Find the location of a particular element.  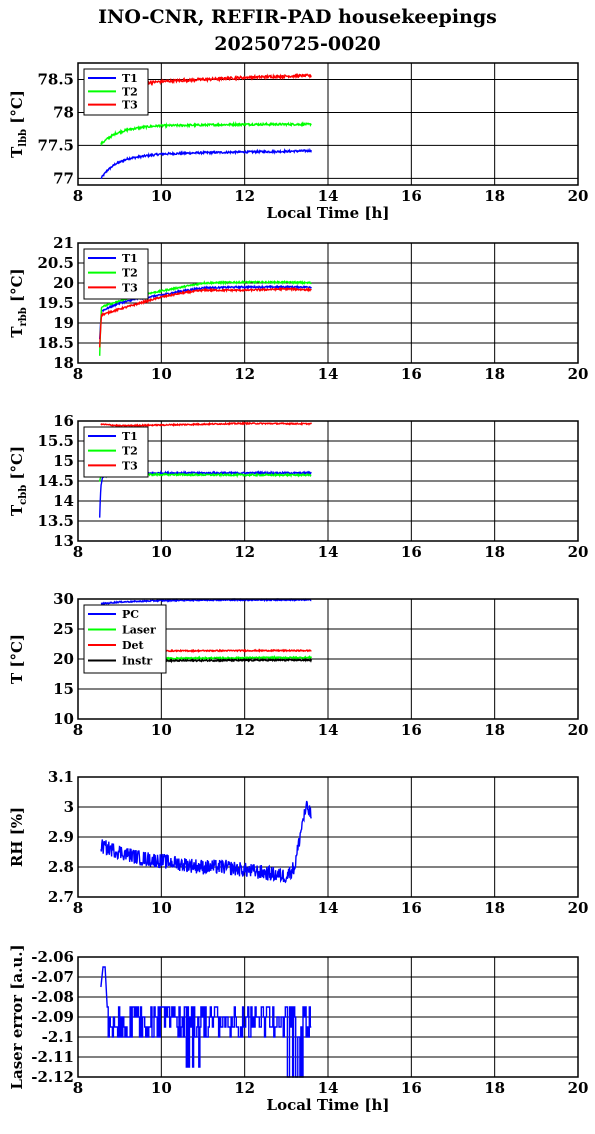

legend-label: Det is located at coordinates (133, 645).